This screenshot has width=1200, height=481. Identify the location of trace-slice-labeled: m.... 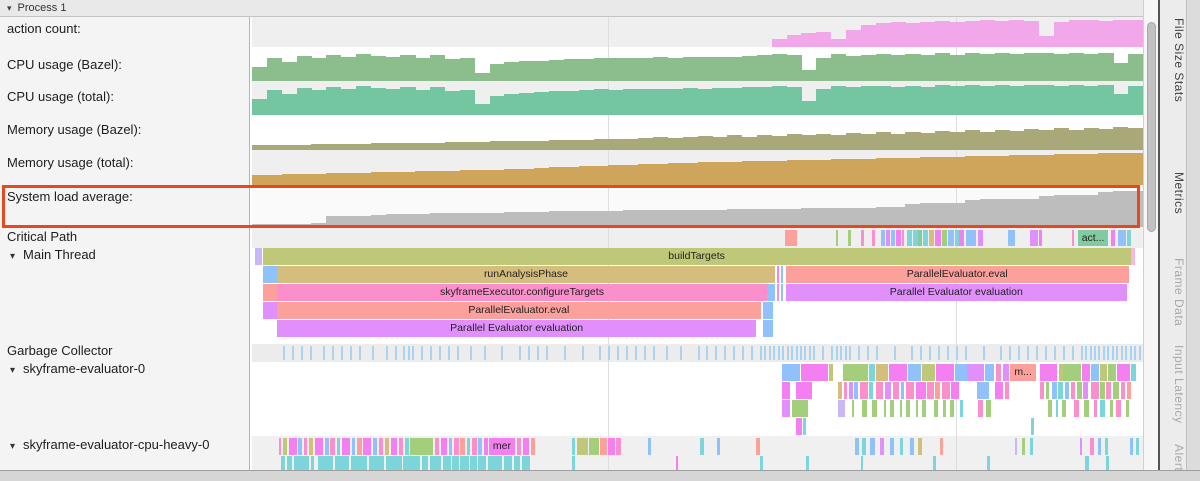
(1023, 372).